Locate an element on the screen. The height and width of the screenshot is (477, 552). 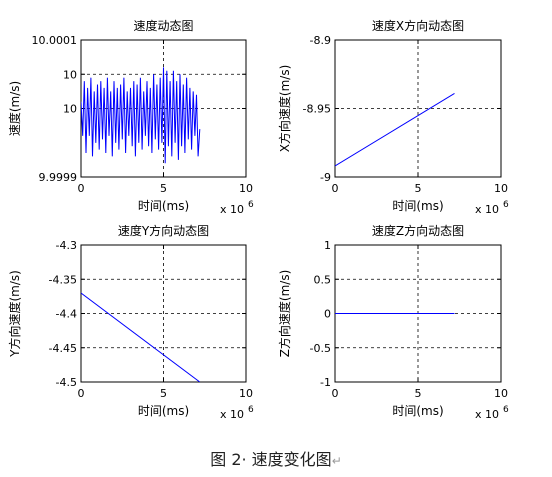
y-axis-label: X方向速度(m/s) is located at coordinates (284, 109).